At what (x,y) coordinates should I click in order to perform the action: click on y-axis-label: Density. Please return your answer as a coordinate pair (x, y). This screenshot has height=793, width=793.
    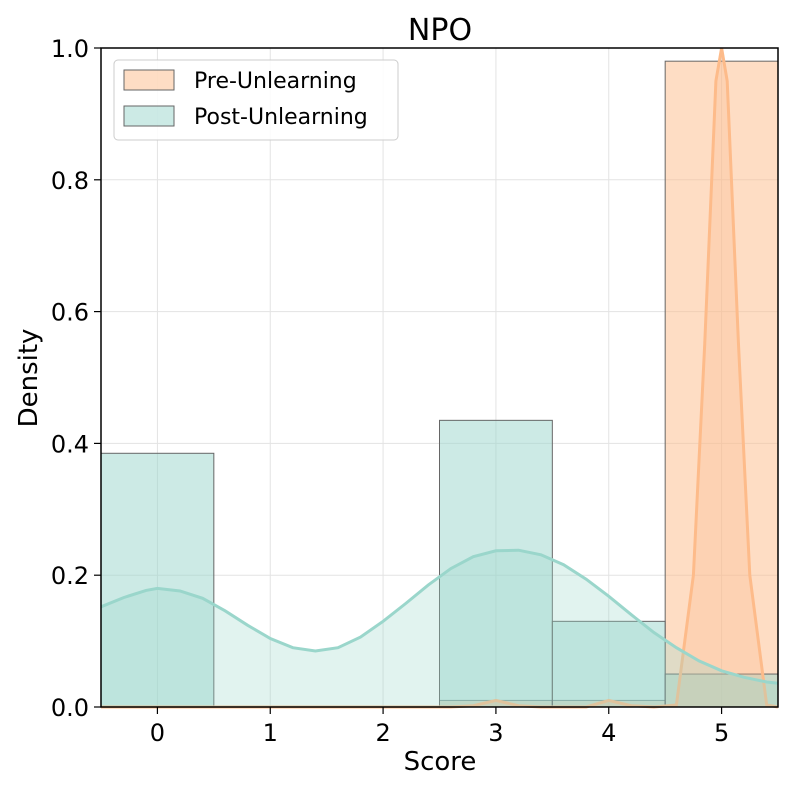
    Looking at the image, I should click on (29, 378).